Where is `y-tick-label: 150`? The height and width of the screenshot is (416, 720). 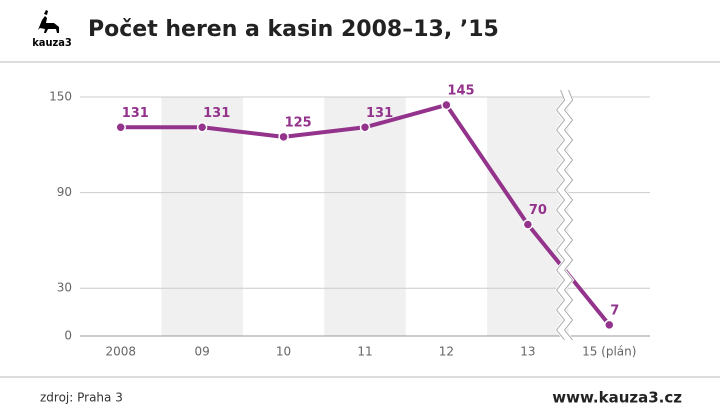 y-tick-label: 150 is located at coordinates (60, 97).